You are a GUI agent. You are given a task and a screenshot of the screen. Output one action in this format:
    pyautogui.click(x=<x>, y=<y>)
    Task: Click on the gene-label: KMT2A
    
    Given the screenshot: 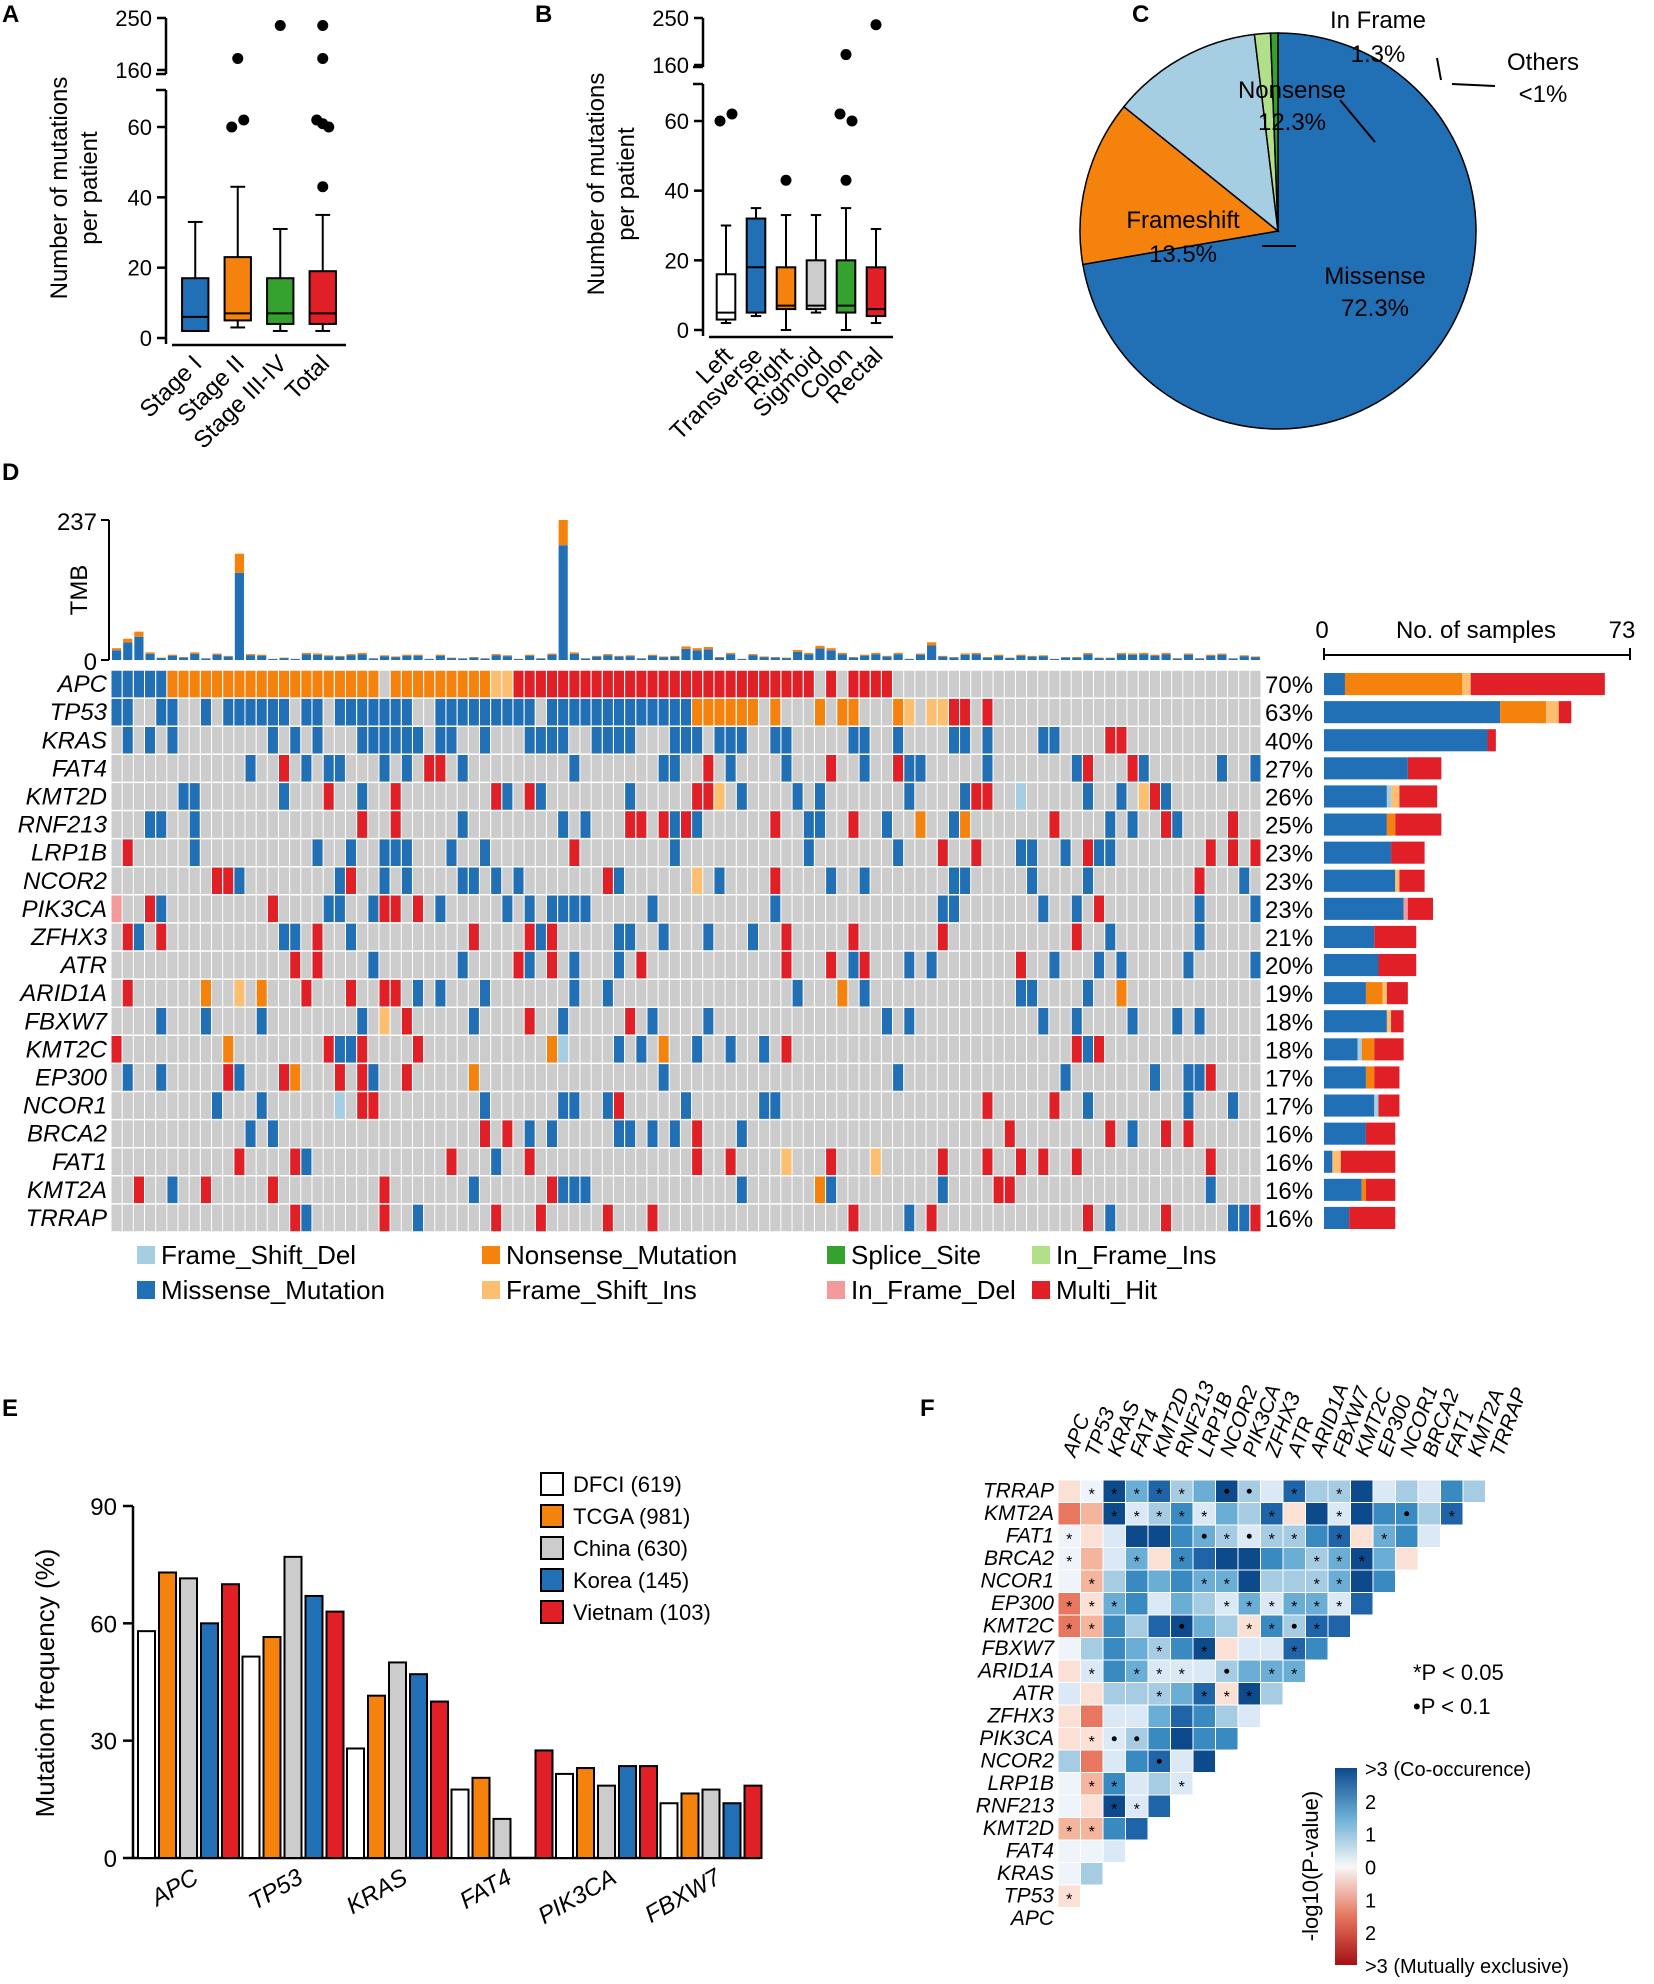 What is the action you would take?
    pyautogui.click(x=67, y=1190)
    